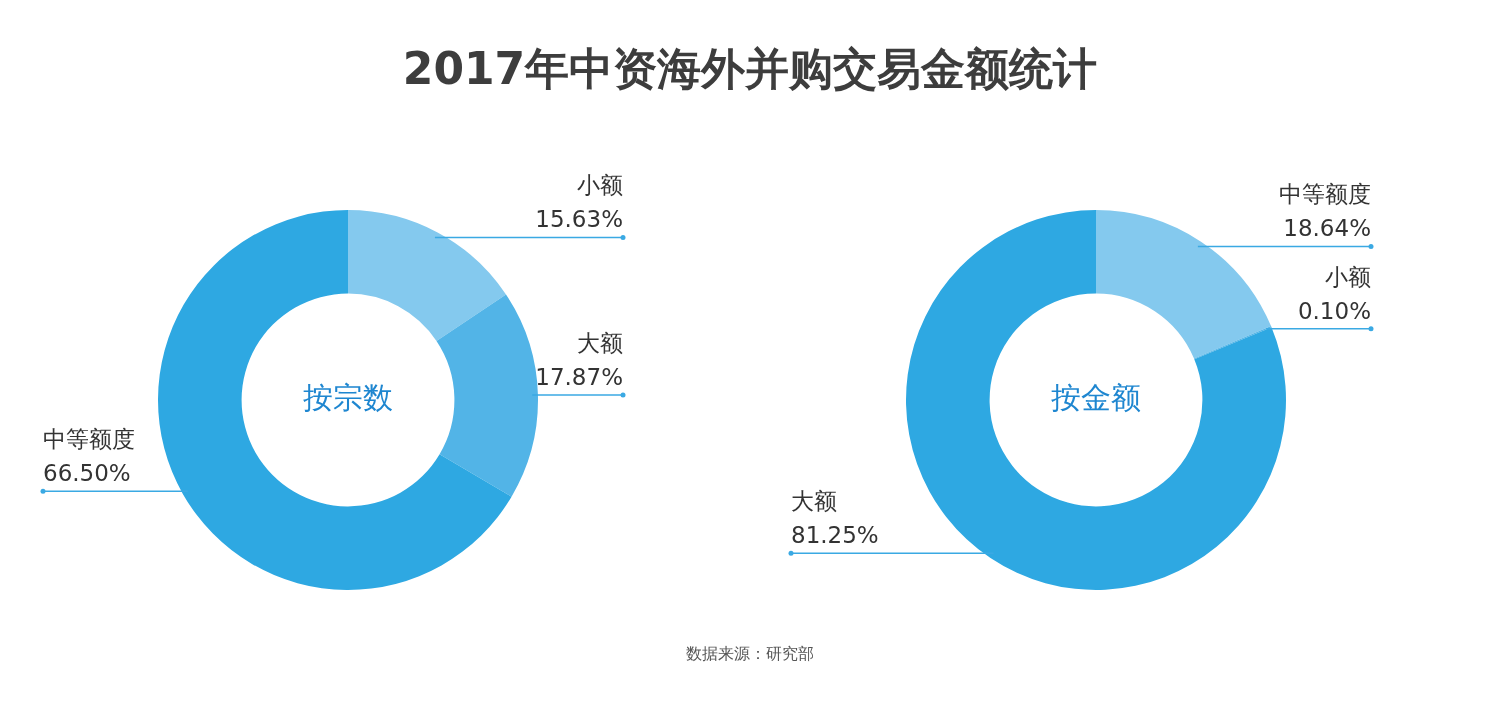 Image resolution: width=1500 pixels, height=719 pixels. Describe the element at coordinates (835, 535) in the screenshot. I see `data-label: 81.25%` at that location.